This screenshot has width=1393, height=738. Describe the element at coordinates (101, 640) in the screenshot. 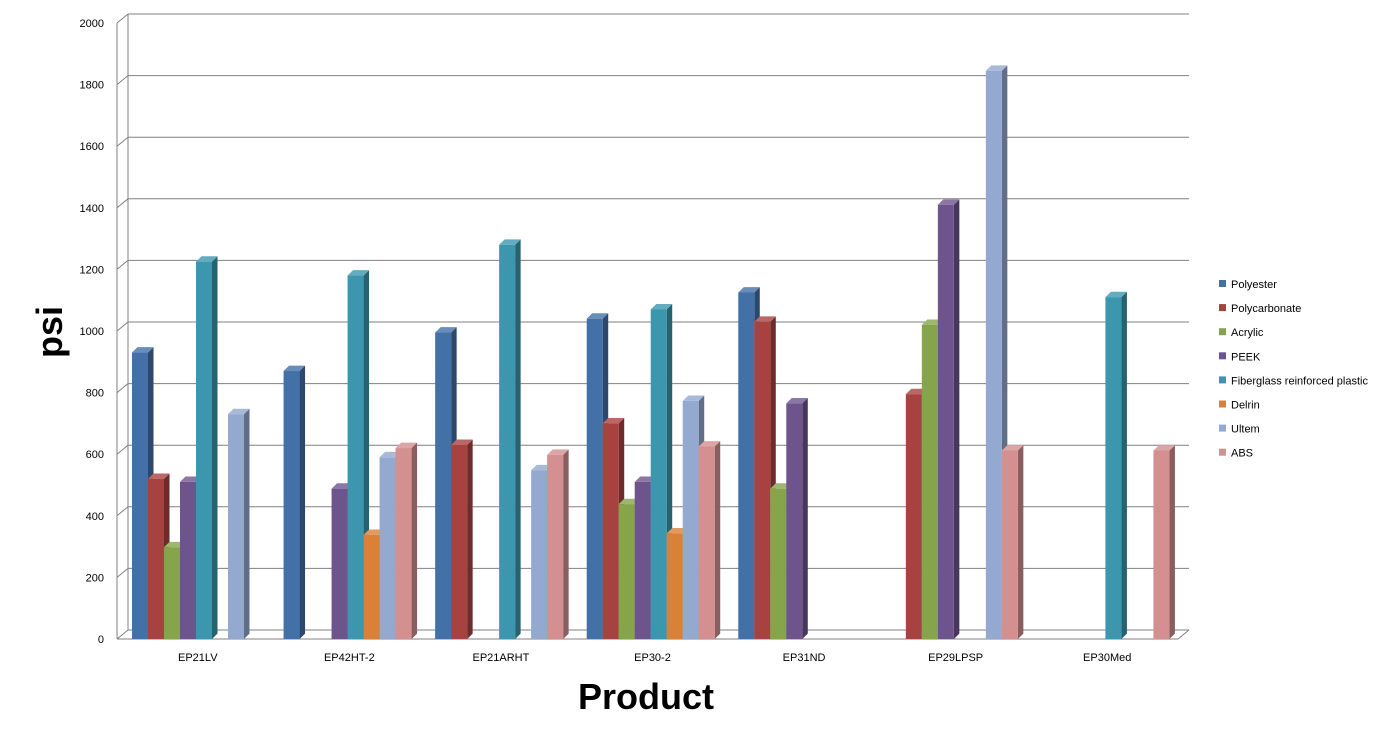

I see `y-tick-label: 0` at that location.